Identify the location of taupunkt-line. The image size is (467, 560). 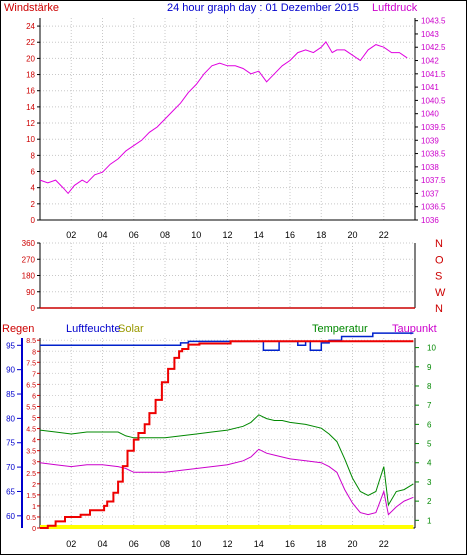
(226, 482).